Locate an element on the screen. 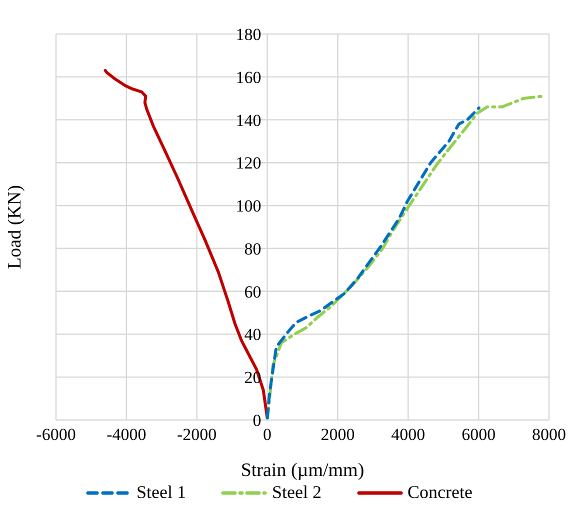 The width and height of the screenshot is (579, 521). x-tick-label: -6000 is located at coordinates (56, 434).